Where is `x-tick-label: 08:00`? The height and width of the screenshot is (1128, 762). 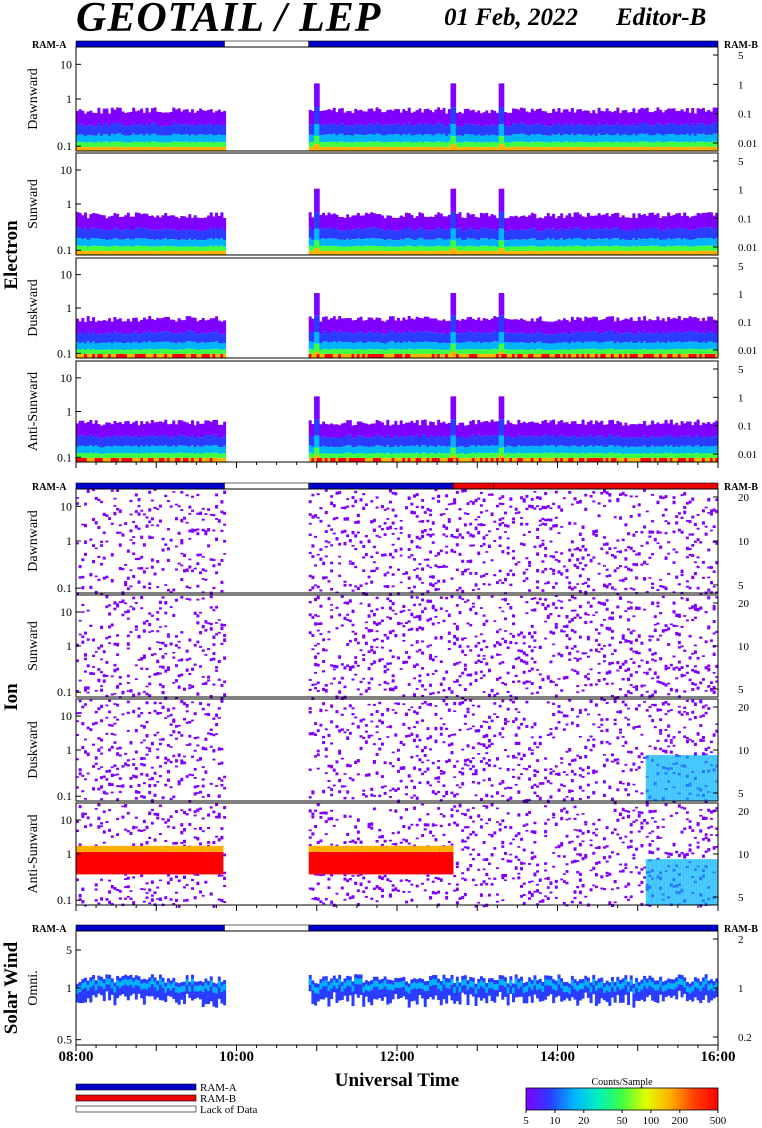 x-tick-label: 08:00 is located at coordinates (76, 1057).